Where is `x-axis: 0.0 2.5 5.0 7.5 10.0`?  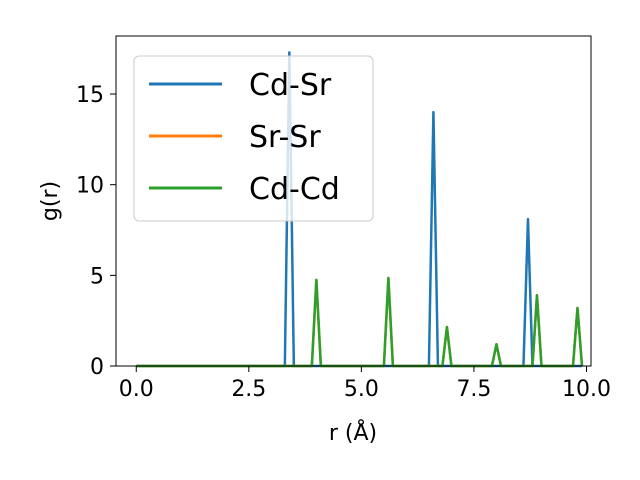 x-axis: 0.0 2.5 5.0 7.5 10.0 is located at coordinates (365, 384).